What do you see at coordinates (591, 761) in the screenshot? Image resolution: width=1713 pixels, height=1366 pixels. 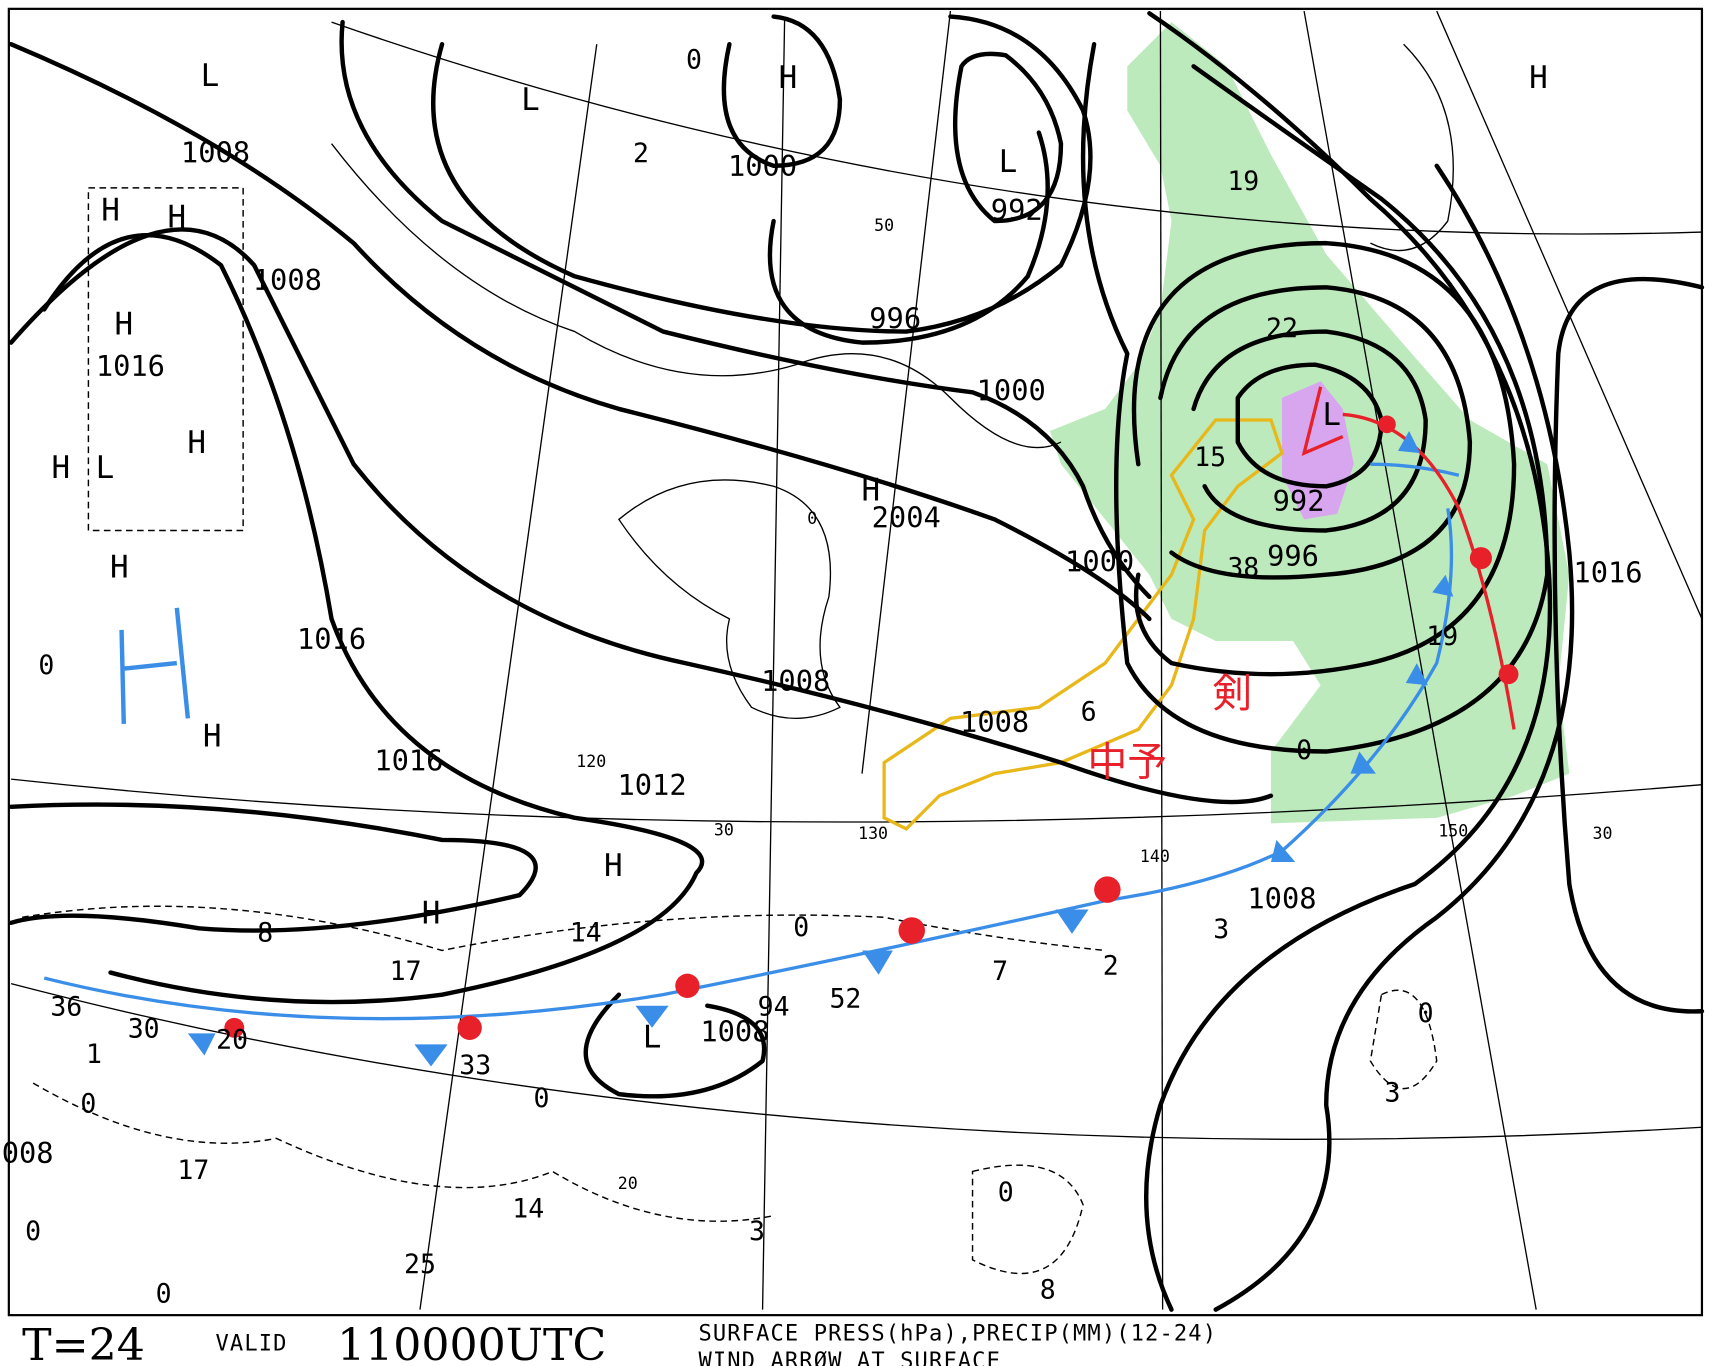 I see `grid-label: 120` at bounding box center [591, 761].